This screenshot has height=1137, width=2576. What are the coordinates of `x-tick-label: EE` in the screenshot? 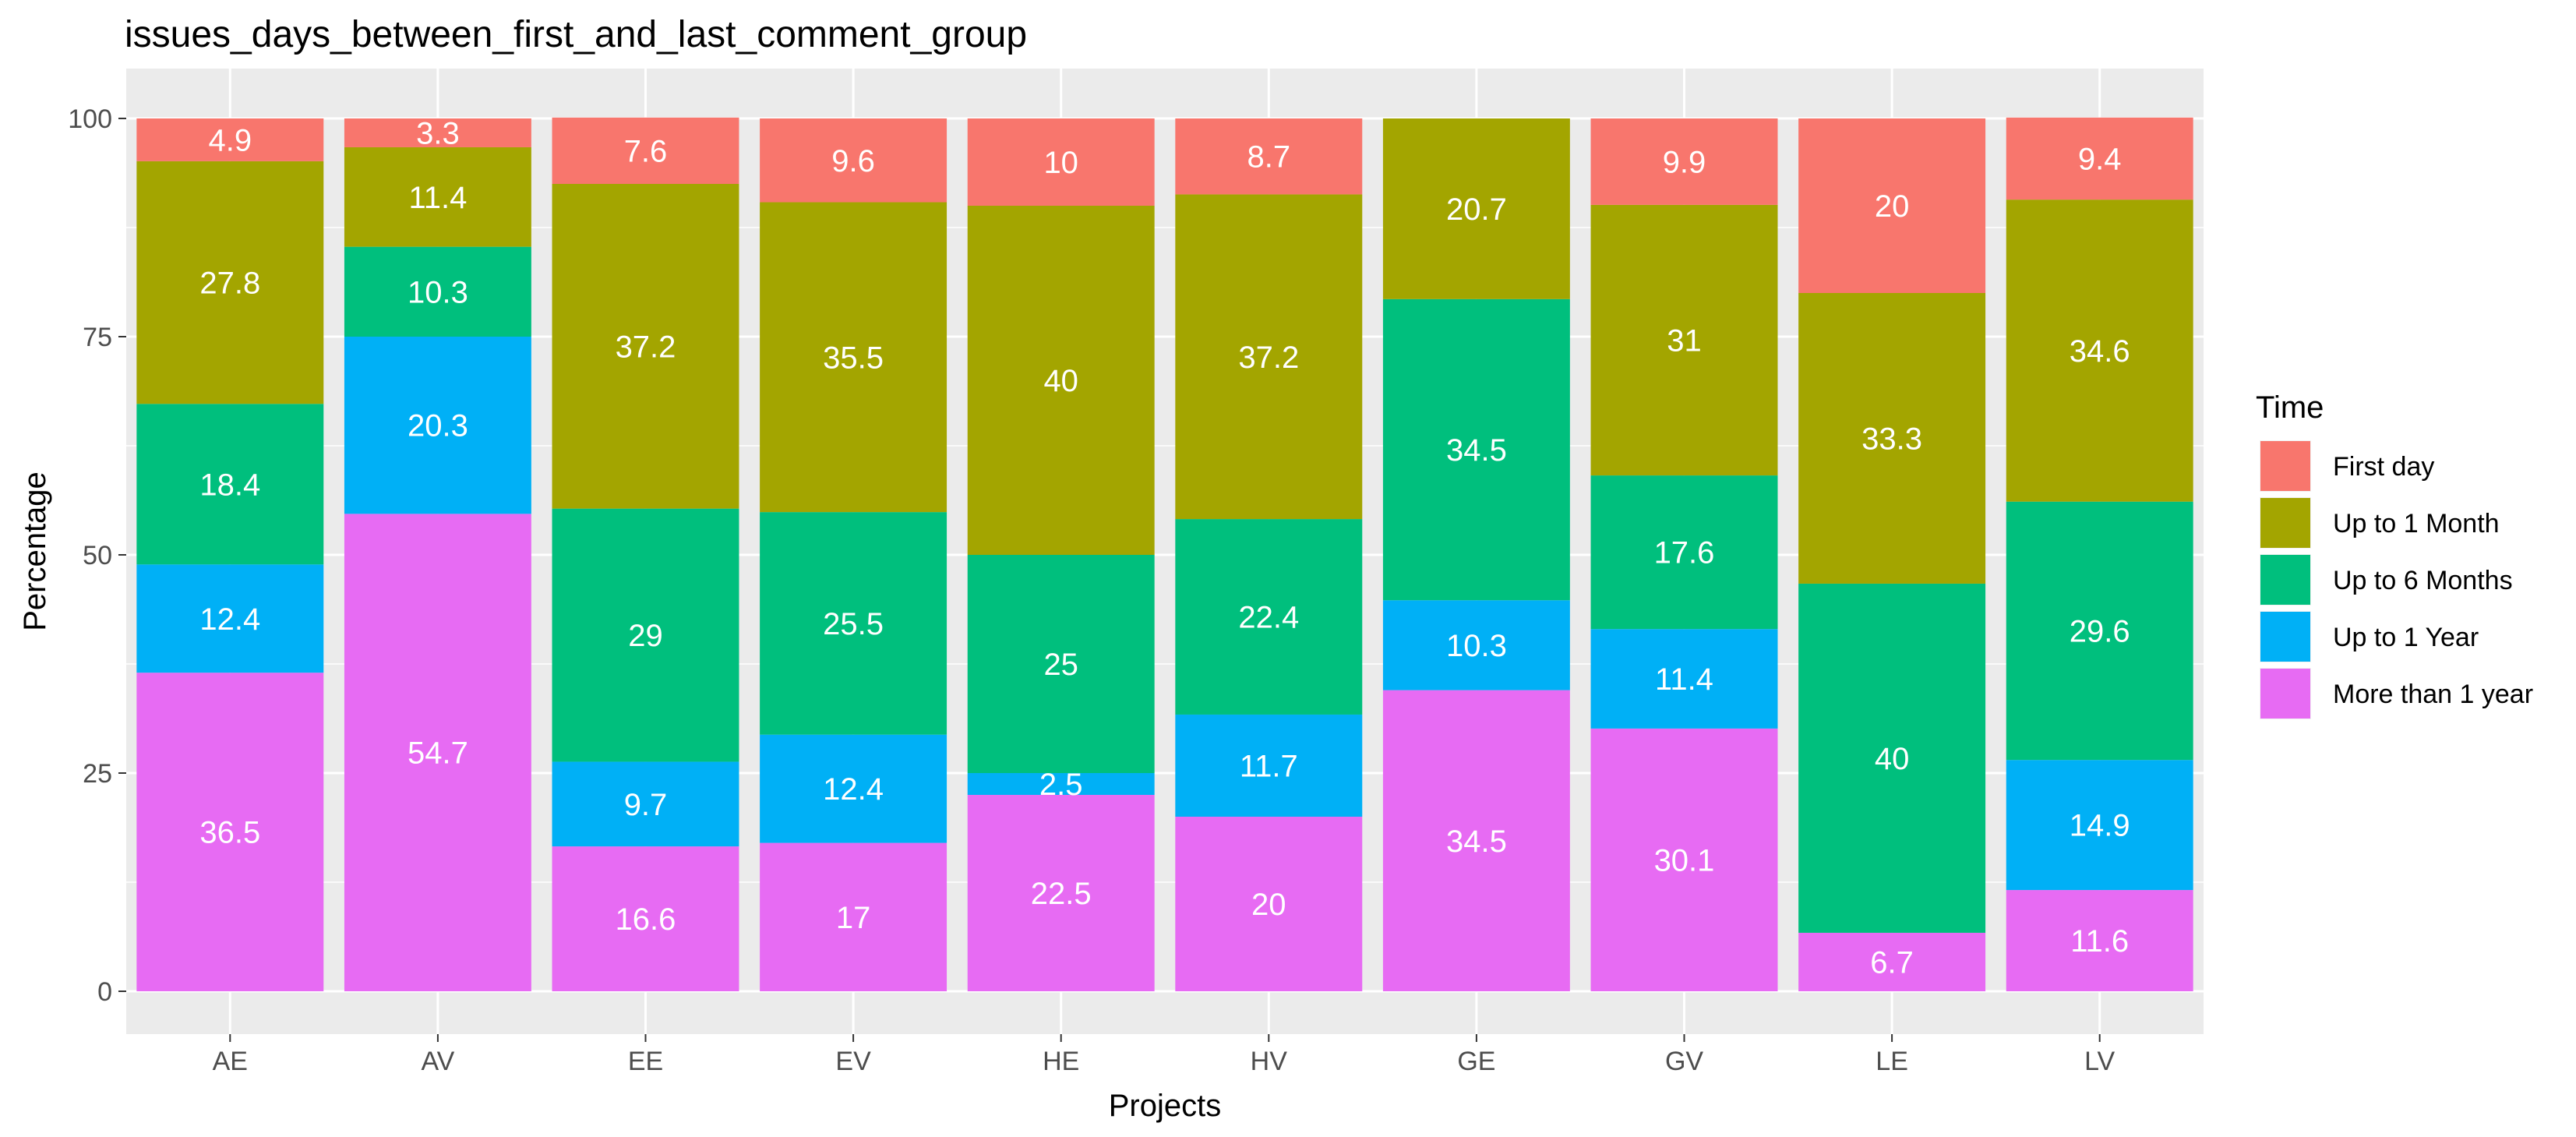 It's located at (645, 1061).